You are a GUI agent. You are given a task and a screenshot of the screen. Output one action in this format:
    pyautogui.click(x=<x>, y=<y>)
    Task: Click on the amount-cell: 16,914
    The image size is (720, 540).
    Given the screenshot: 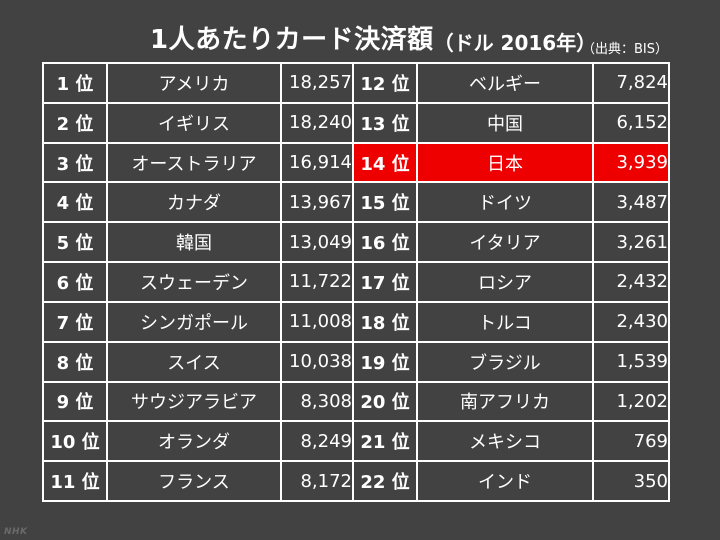 What is the action you would take?
    pyautogui.click(x=317, y=162)
    